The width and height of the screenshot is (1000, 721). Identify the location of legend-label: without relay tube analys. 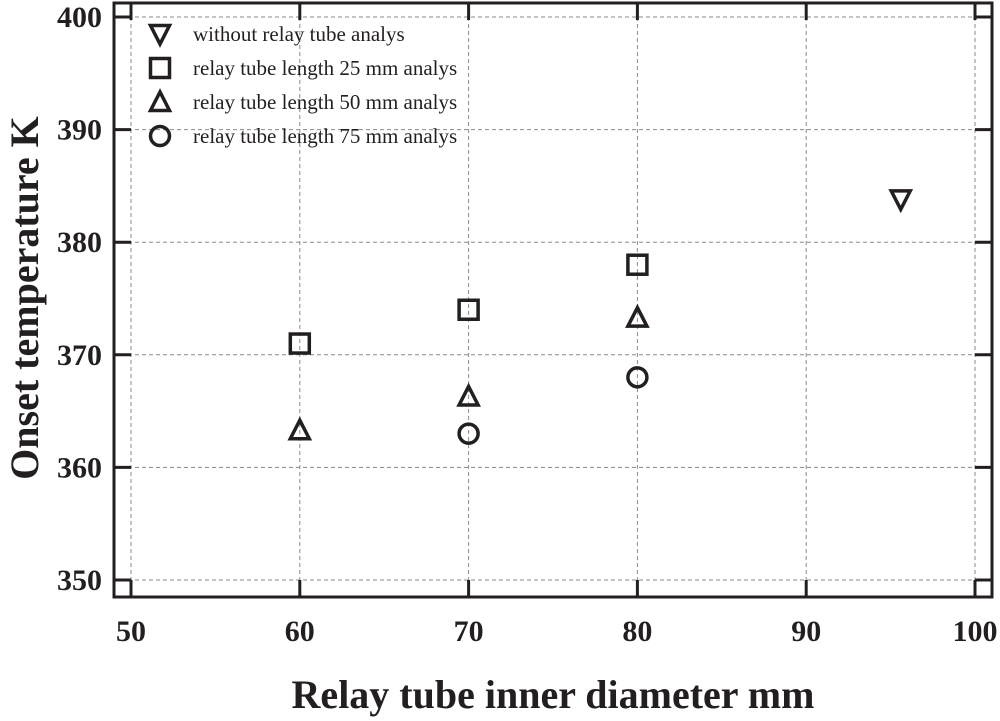
(299, 34).